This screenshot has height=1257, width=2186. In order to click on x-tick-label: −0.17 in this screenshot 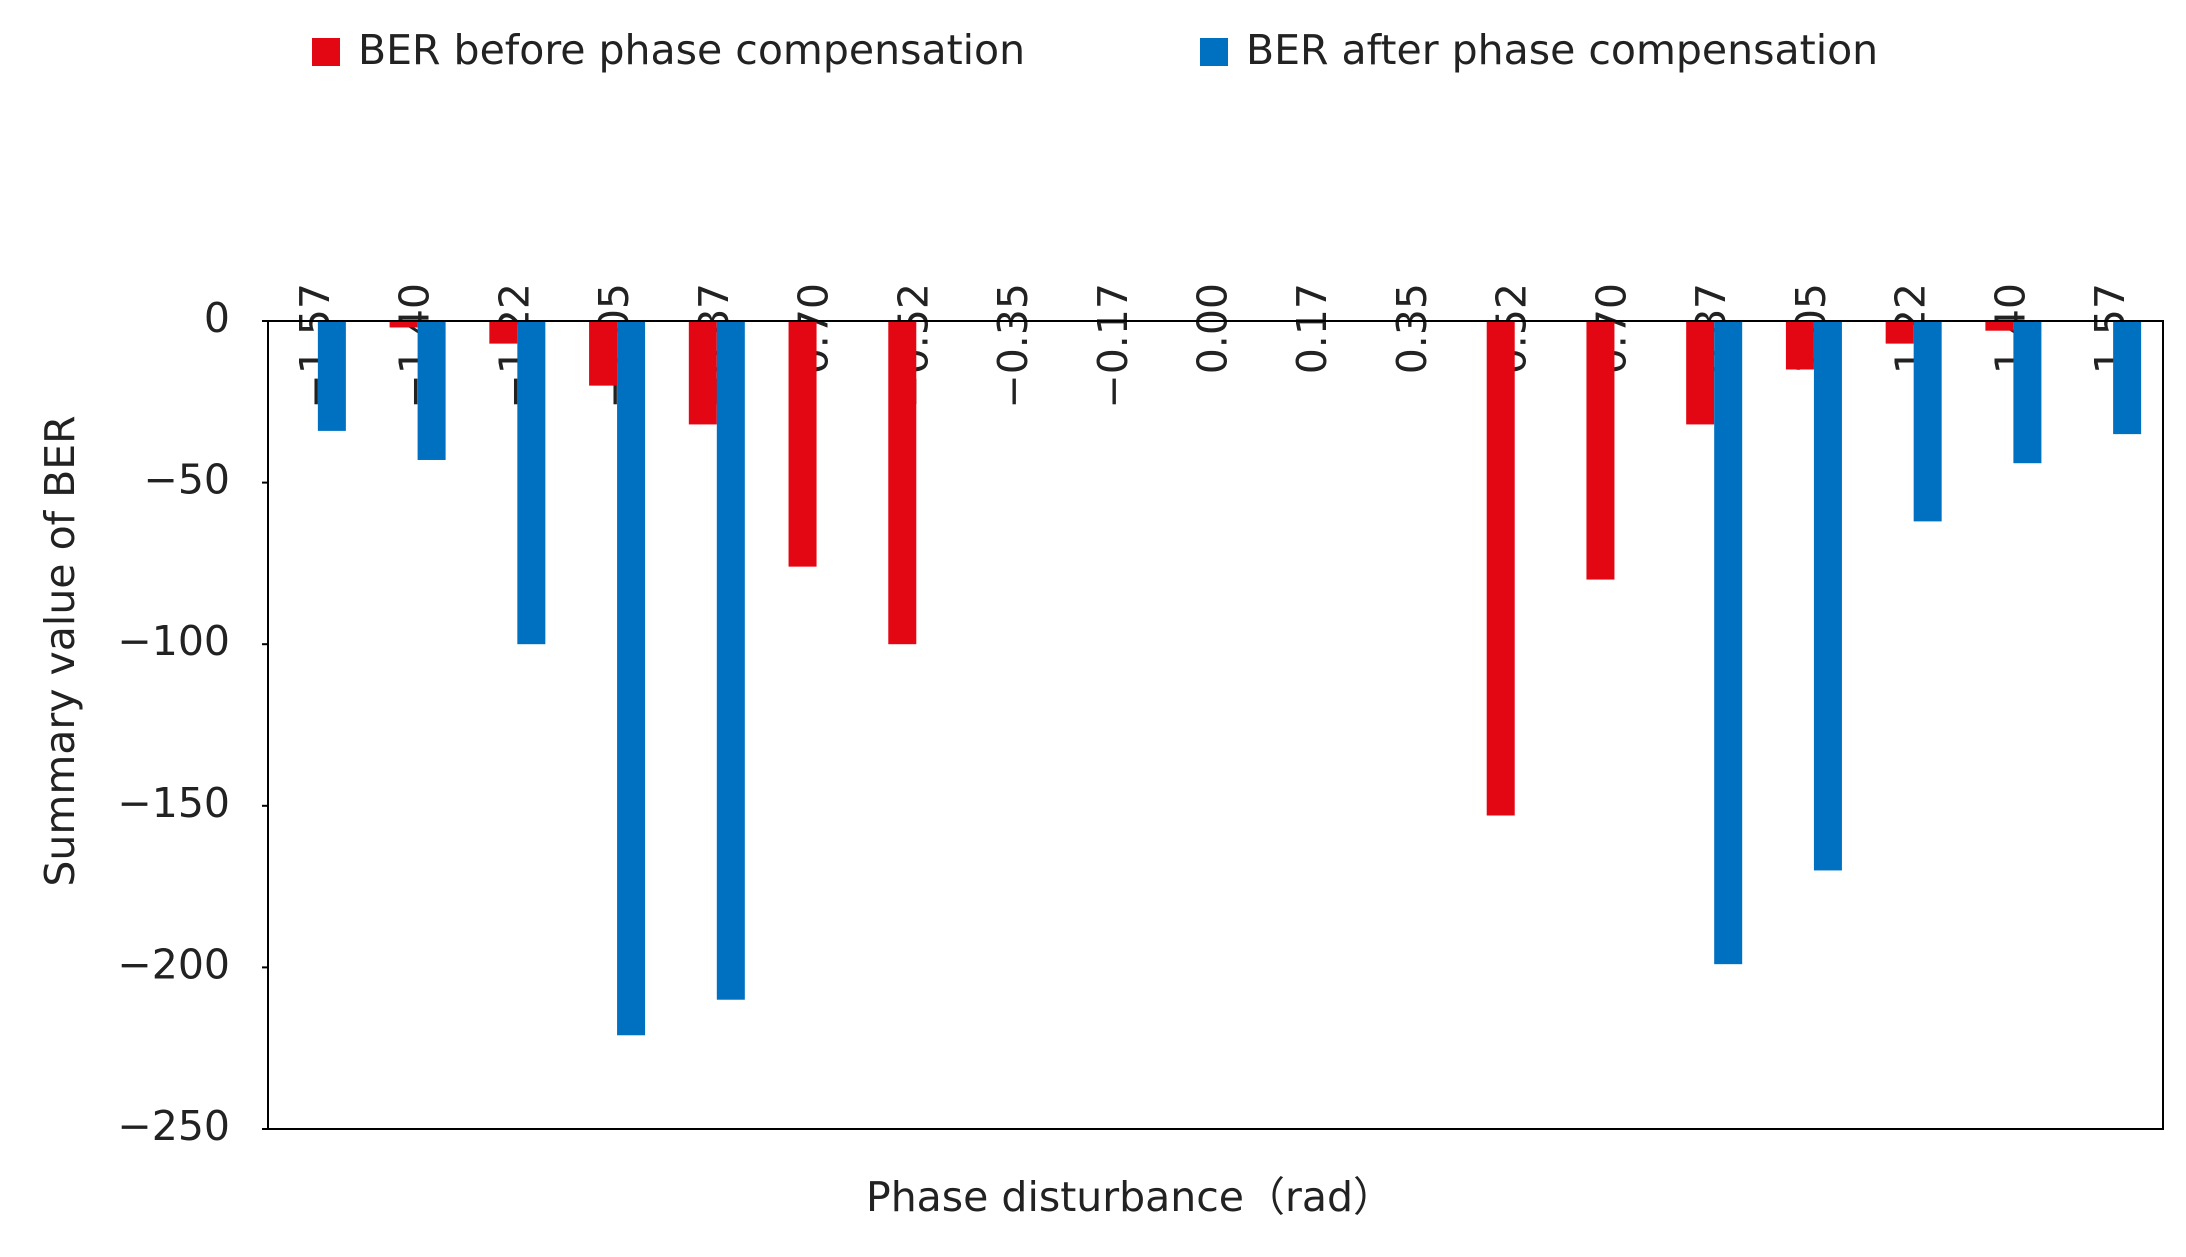, I will do `click(1113, 346)`.